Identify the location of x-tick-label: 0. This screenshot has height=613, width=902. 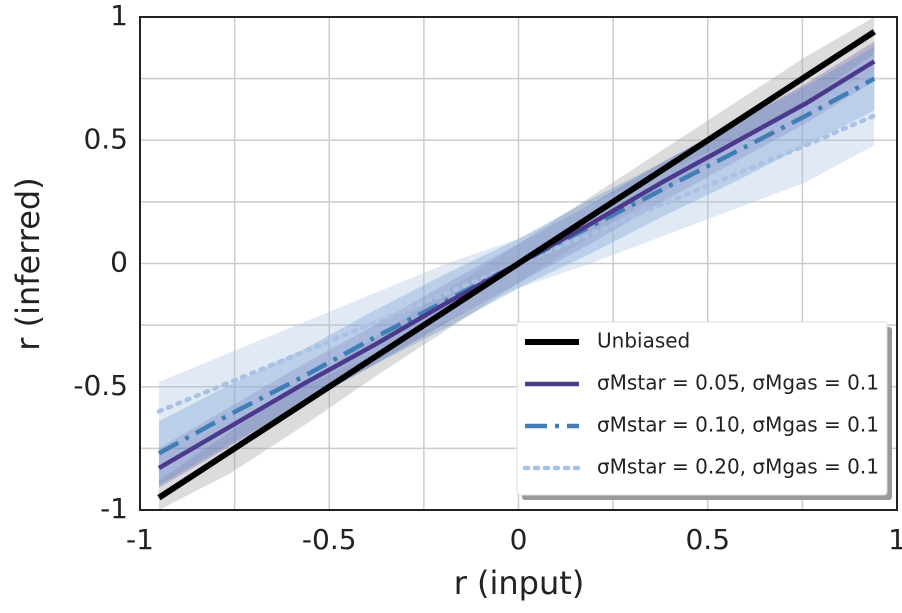
(519, 539).